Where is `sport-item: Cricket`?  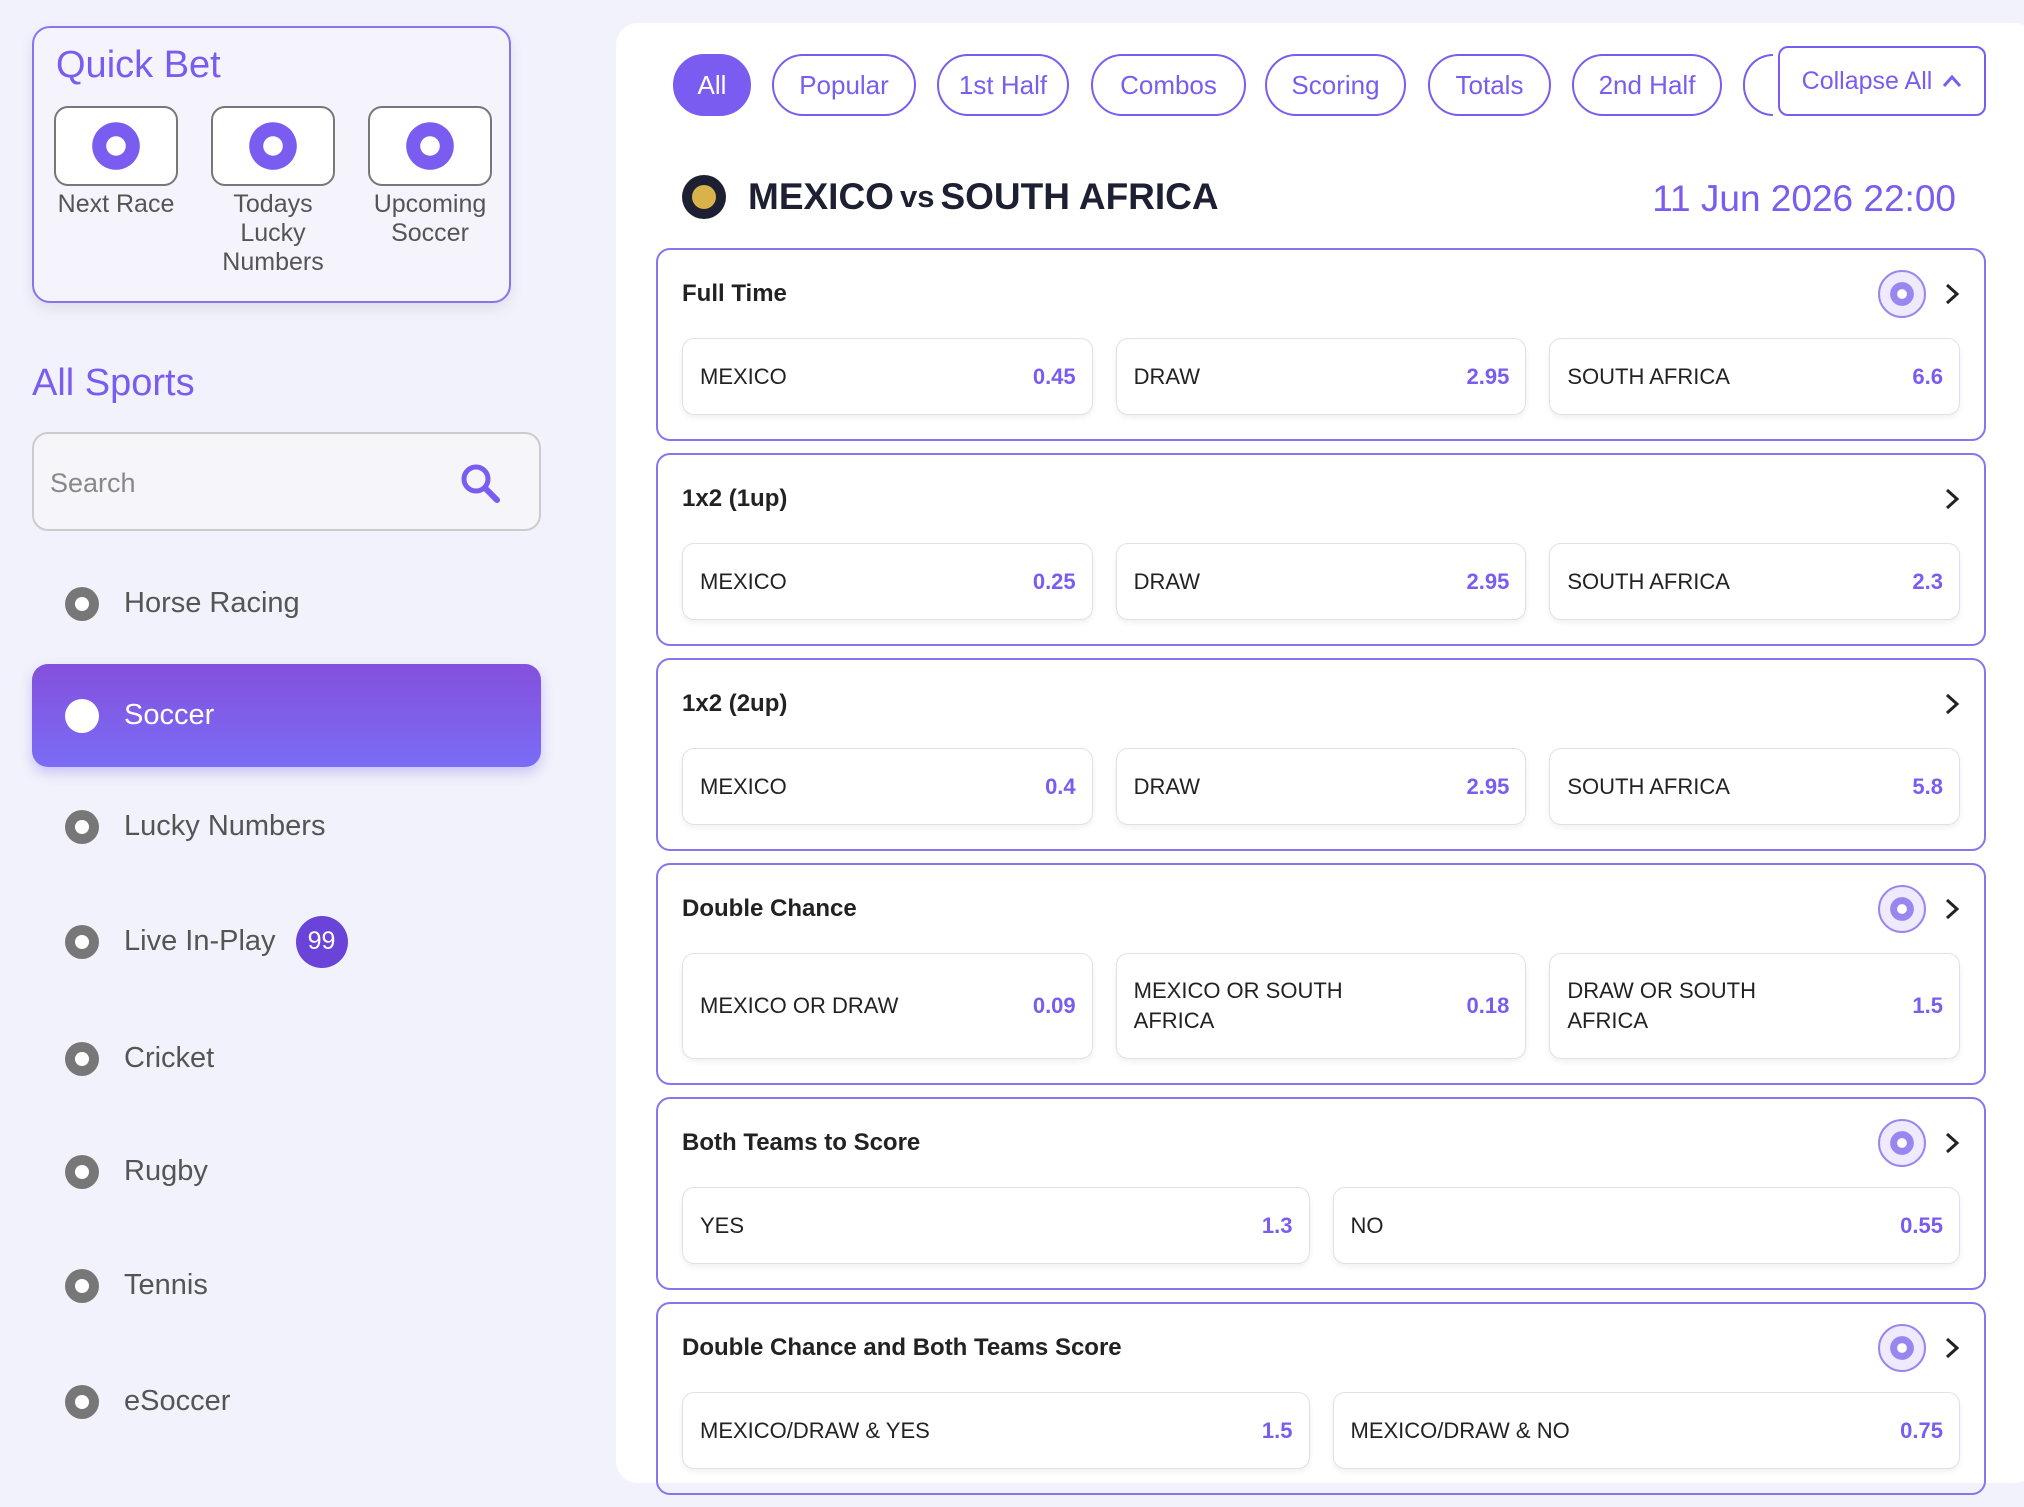
sport-item: Cricket is located at coordinates (286, 1058).